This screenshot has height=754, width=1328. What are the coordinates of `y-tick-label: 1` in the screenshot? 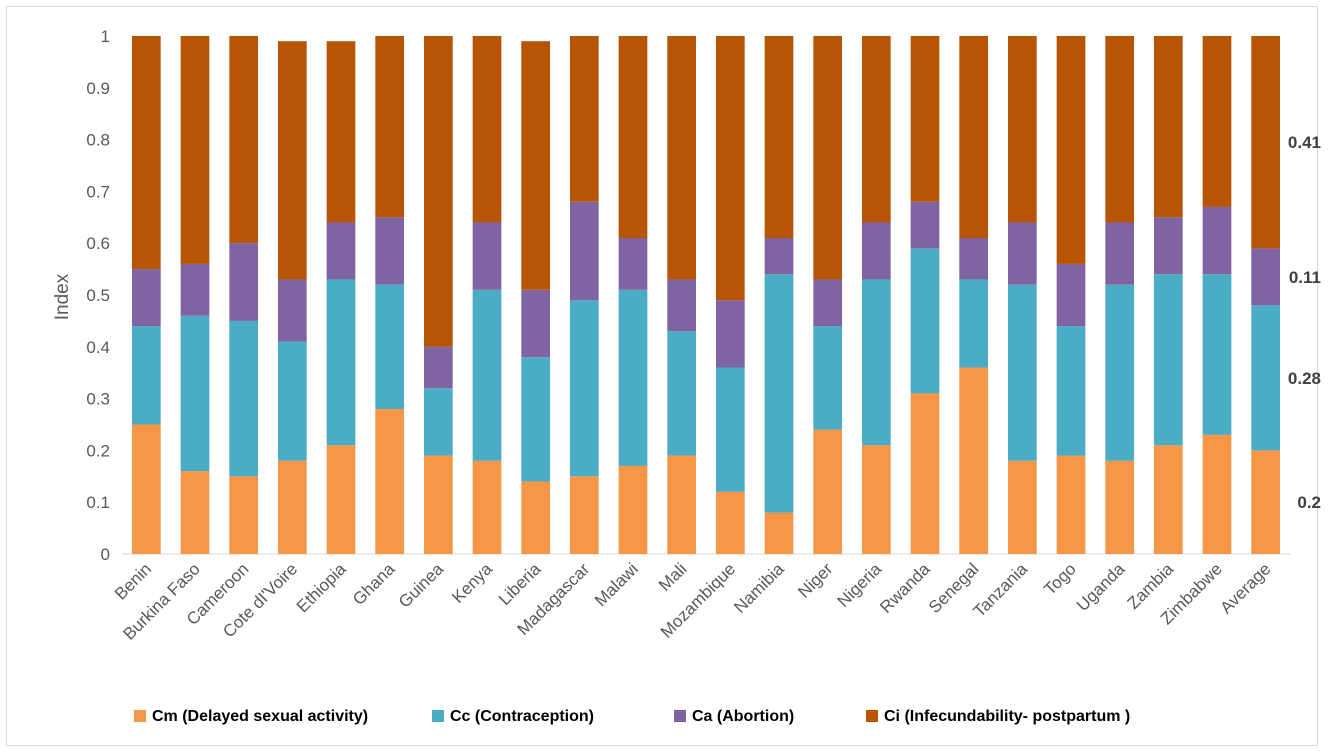 It's located at (105, 36).